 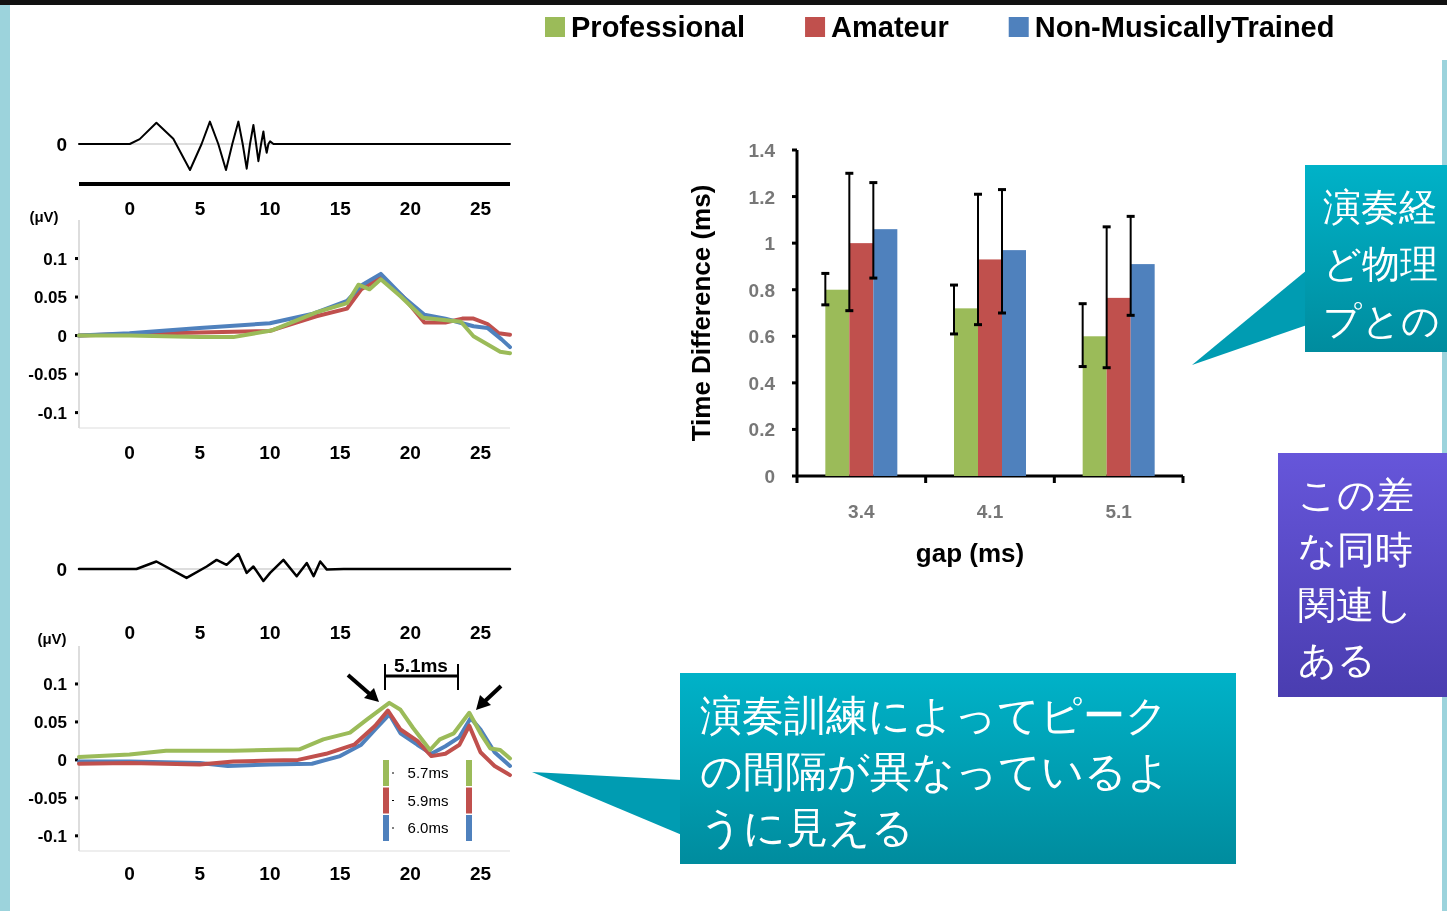 What do you see at coordinates (762, 383) in the screenshot?
I see `y-tick-label: 0.4` at bounding box center [762, 383].